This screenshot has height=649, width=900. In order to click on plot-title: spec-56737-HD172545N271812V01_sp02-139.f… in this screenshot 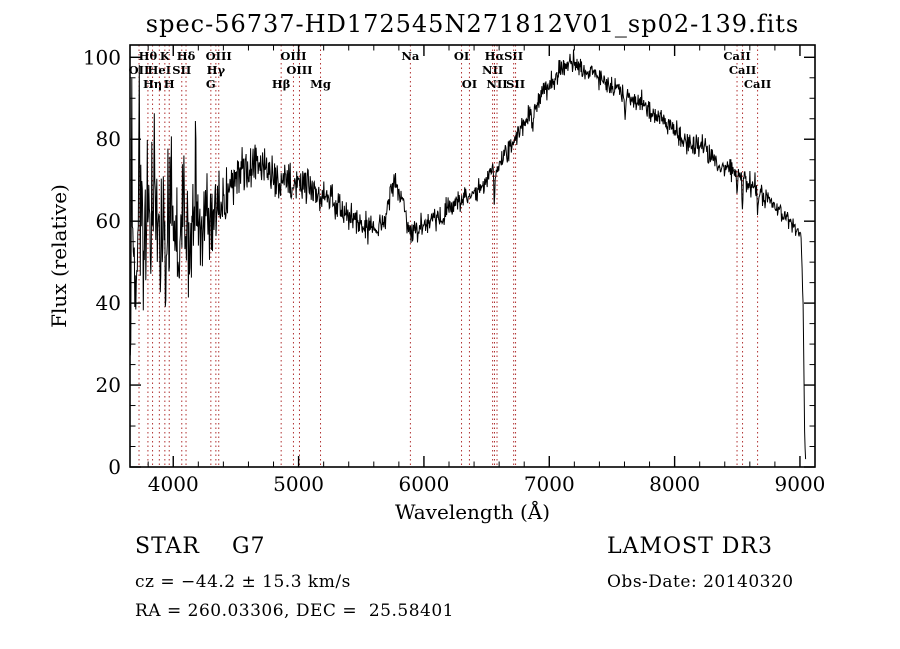, I will do `click(472, 24)`.